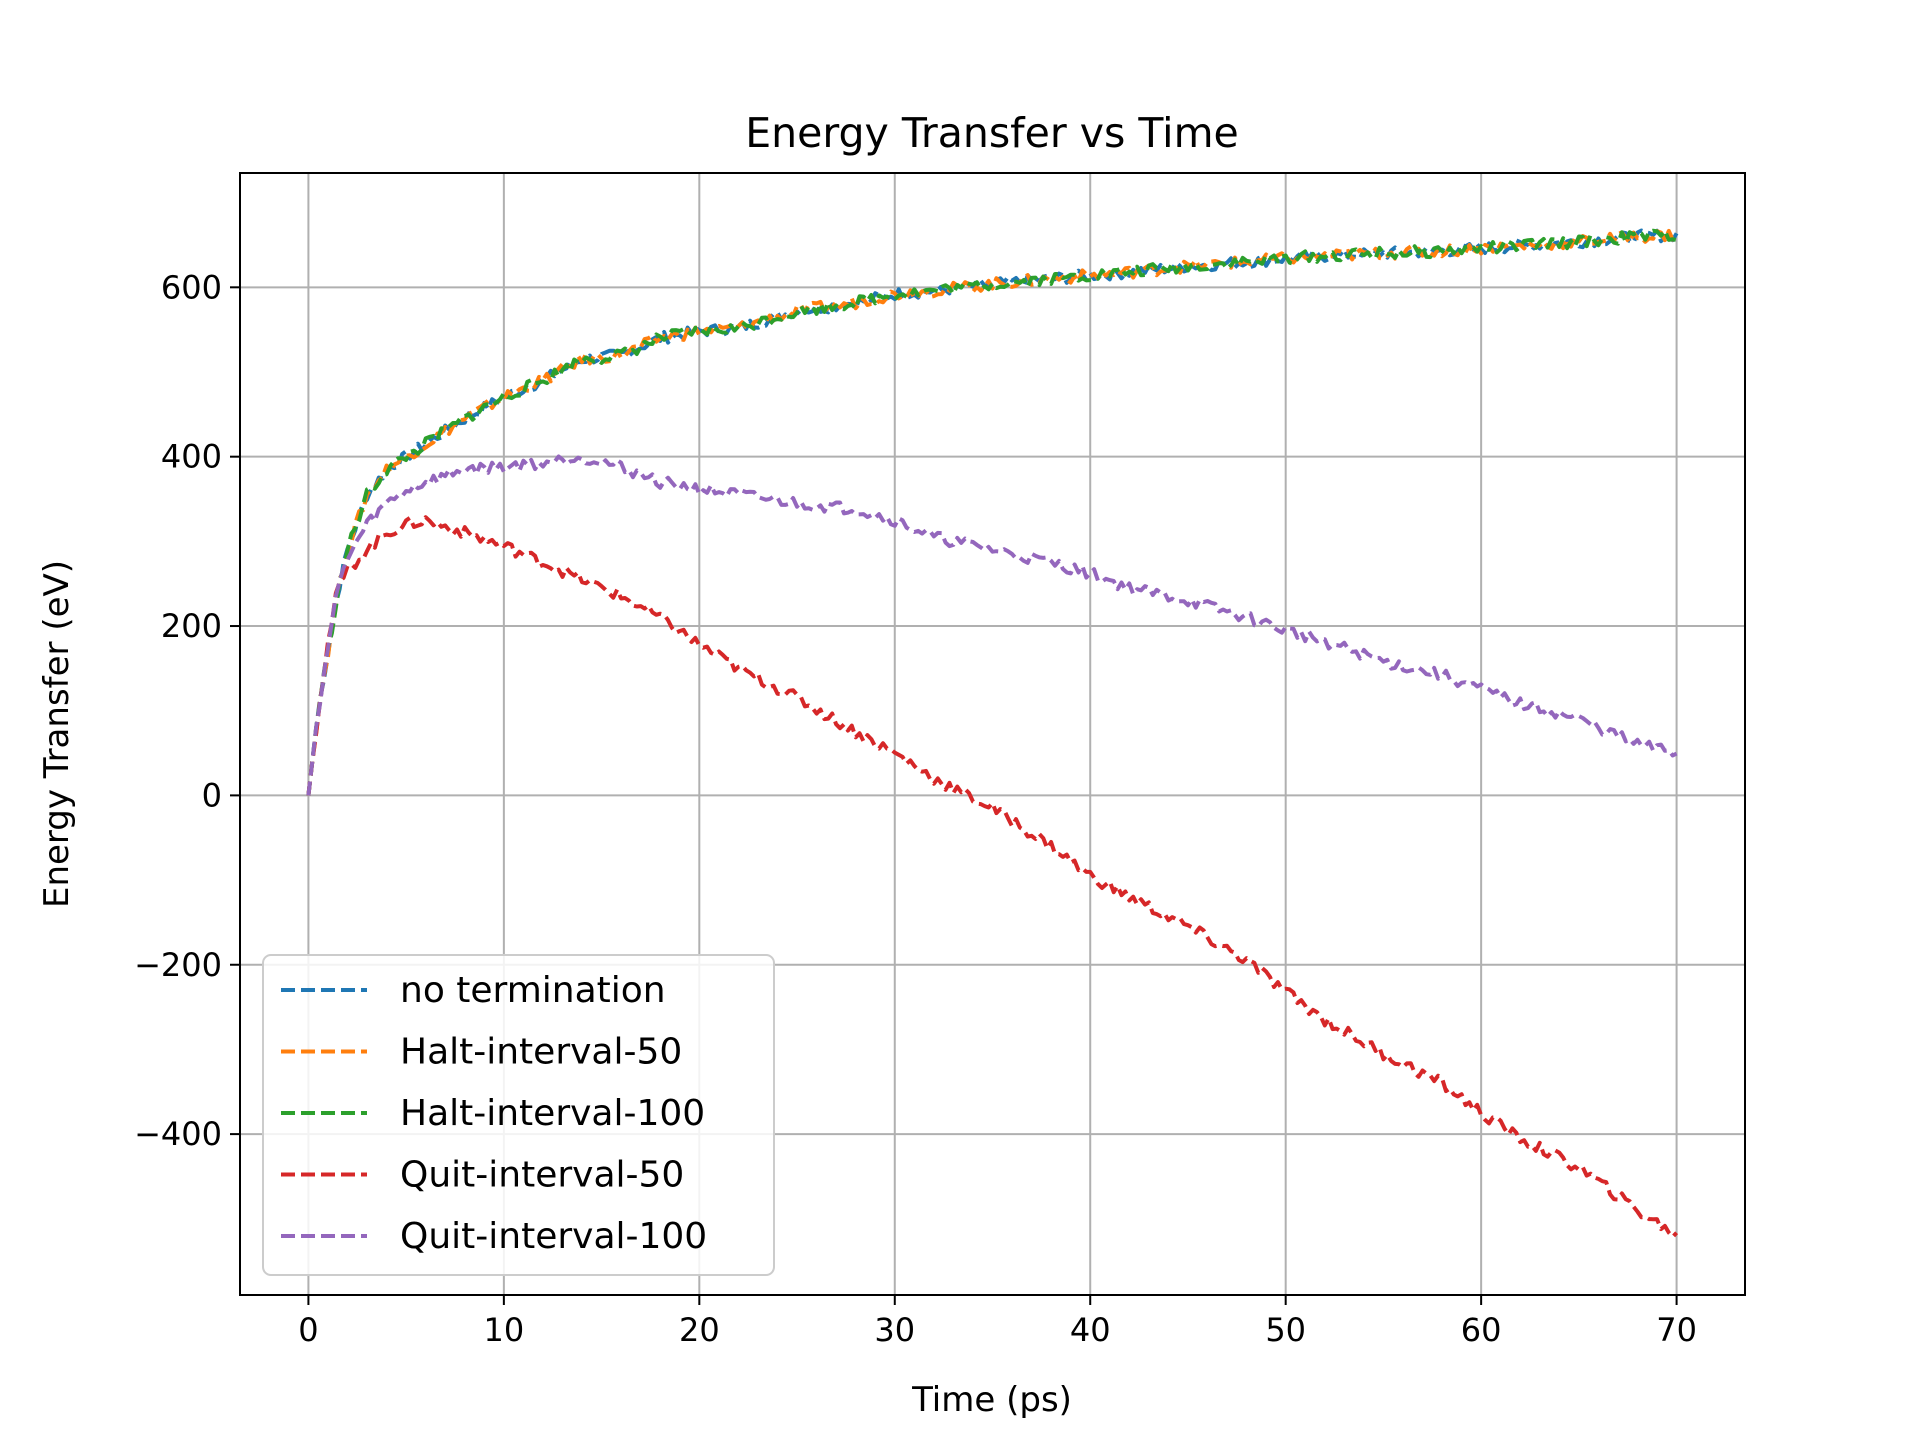 The width and height of the screenshot is (1920, 1440). Describe the element at coordinates (894, 1330) in the screenshot. I see `x-tick-label: 30` at that location.